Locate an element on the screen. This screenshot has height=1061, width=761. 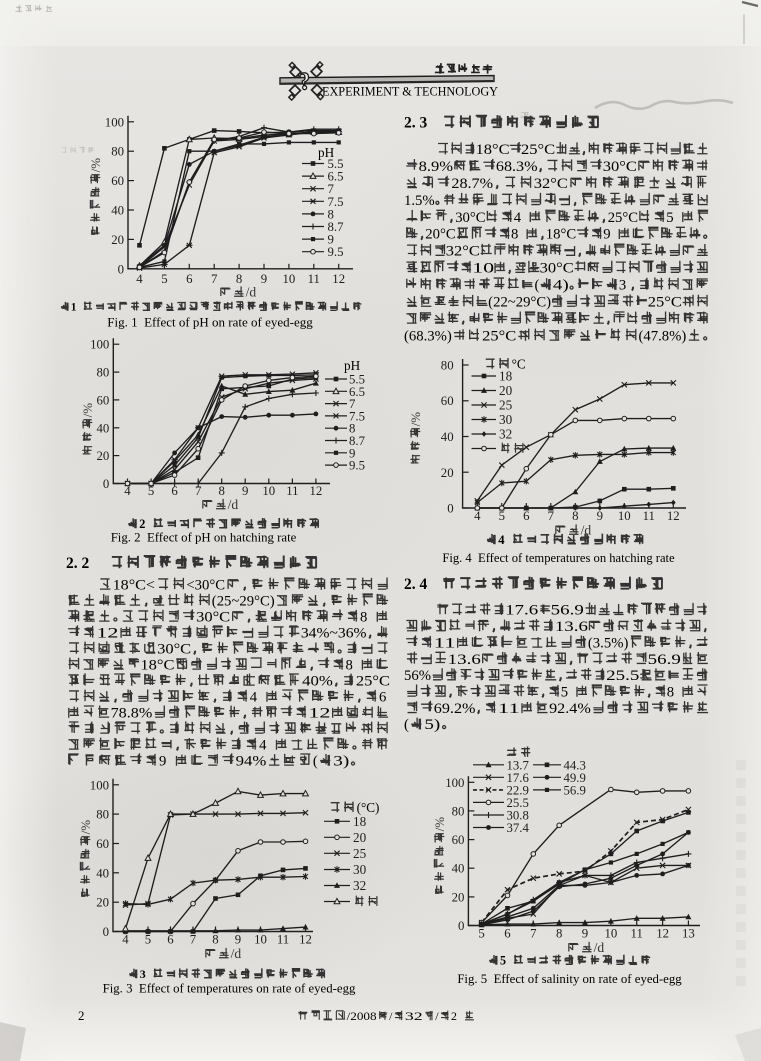
svg-text: 13.7 is located at coordinates (518, 765).